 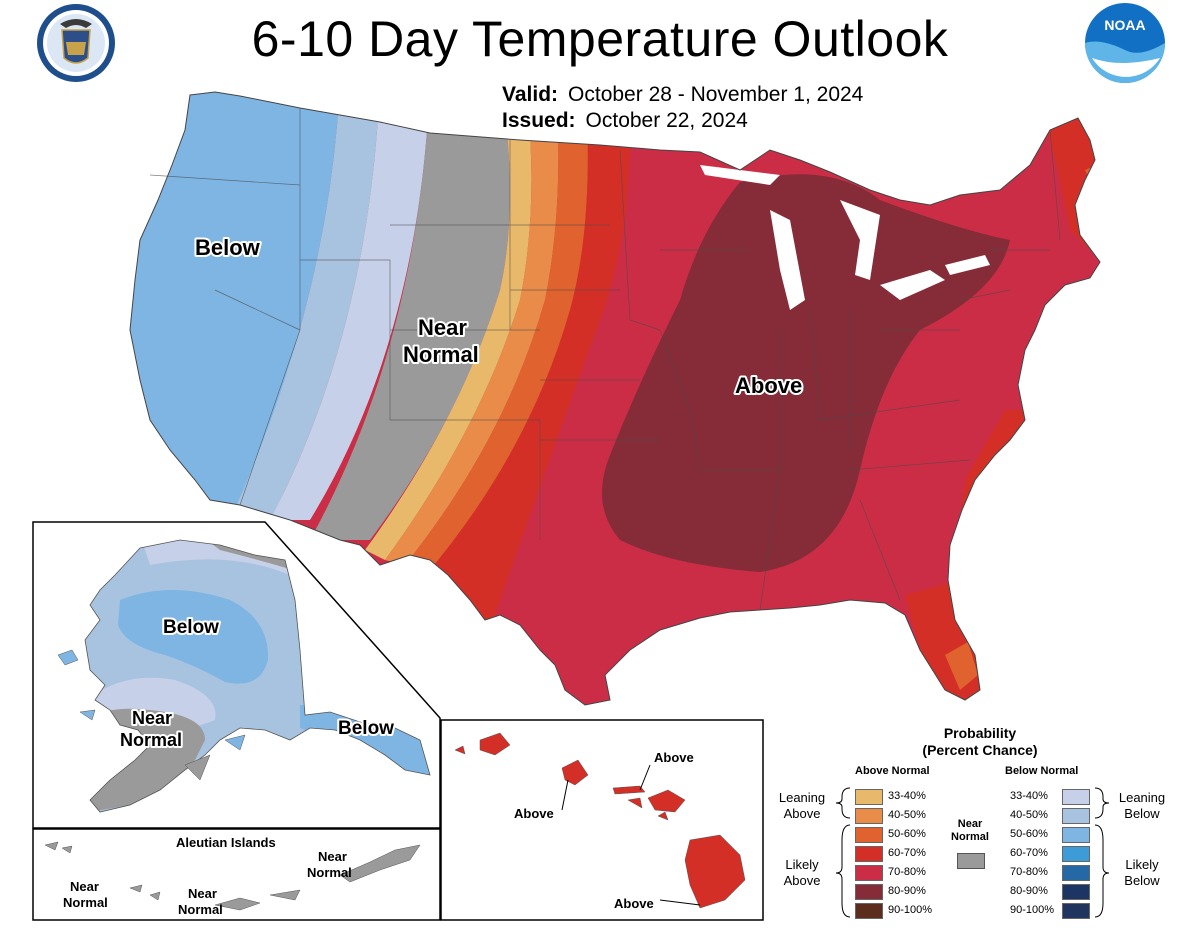 What do you see at coordinates (442, 327) in the screenshot?
I see `conus-near-label-1: Near` at bounding box center [442, 327].